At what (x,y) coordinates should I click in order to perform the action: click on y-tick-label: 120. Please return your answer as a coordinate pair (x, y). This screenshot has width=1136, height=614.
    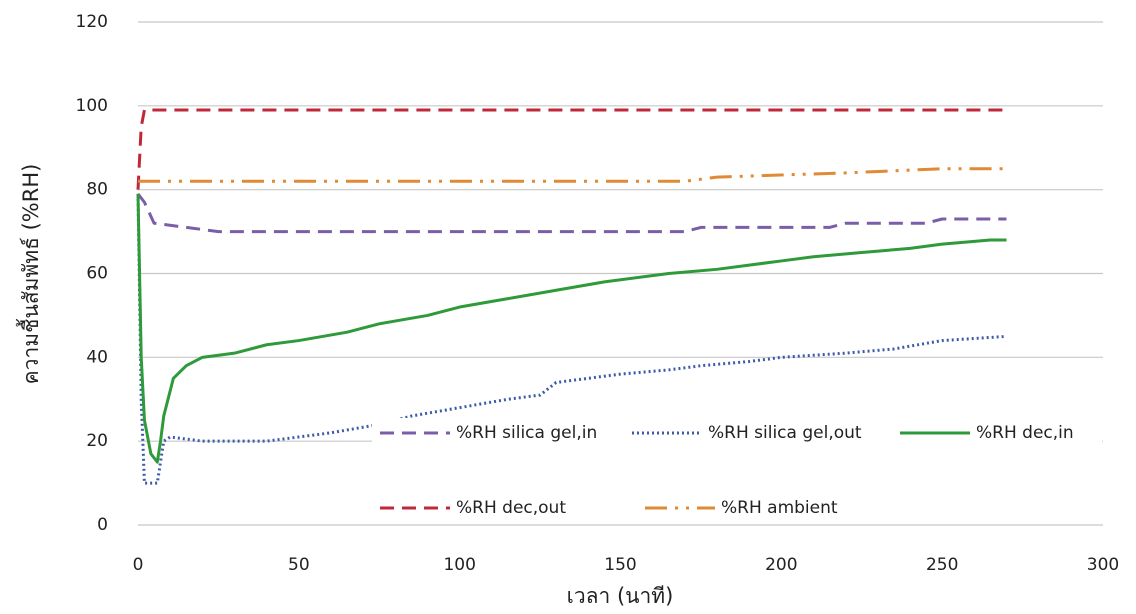
    Looking at the image, I should click on (92, 22).